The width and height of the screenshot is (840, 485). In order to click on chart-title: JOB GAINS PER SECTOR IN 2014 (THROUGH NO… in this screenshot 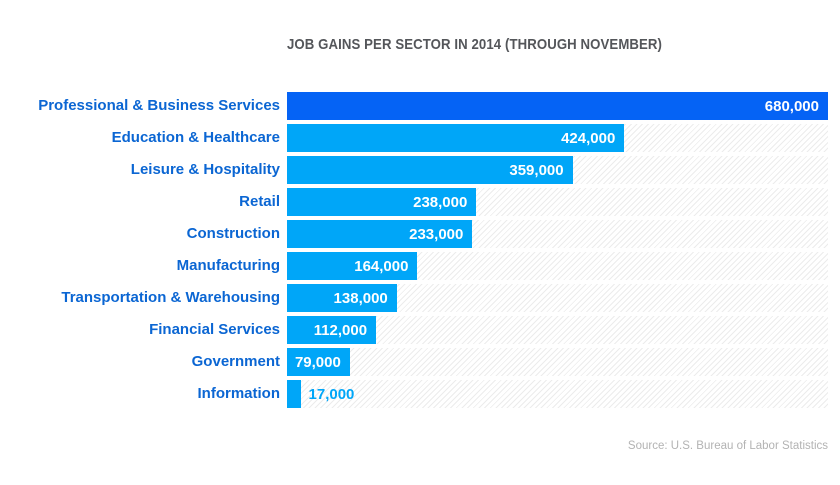, I will do `click(475, 44)`.